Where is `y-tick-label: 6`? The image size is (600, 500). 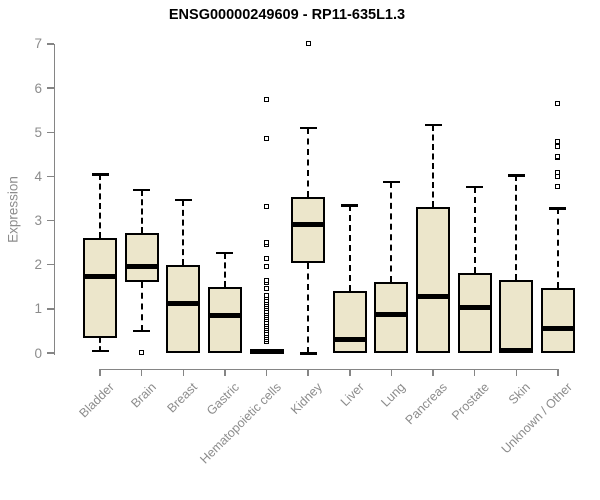 y-tick-label: 6 is located at coordinates (38, 88).